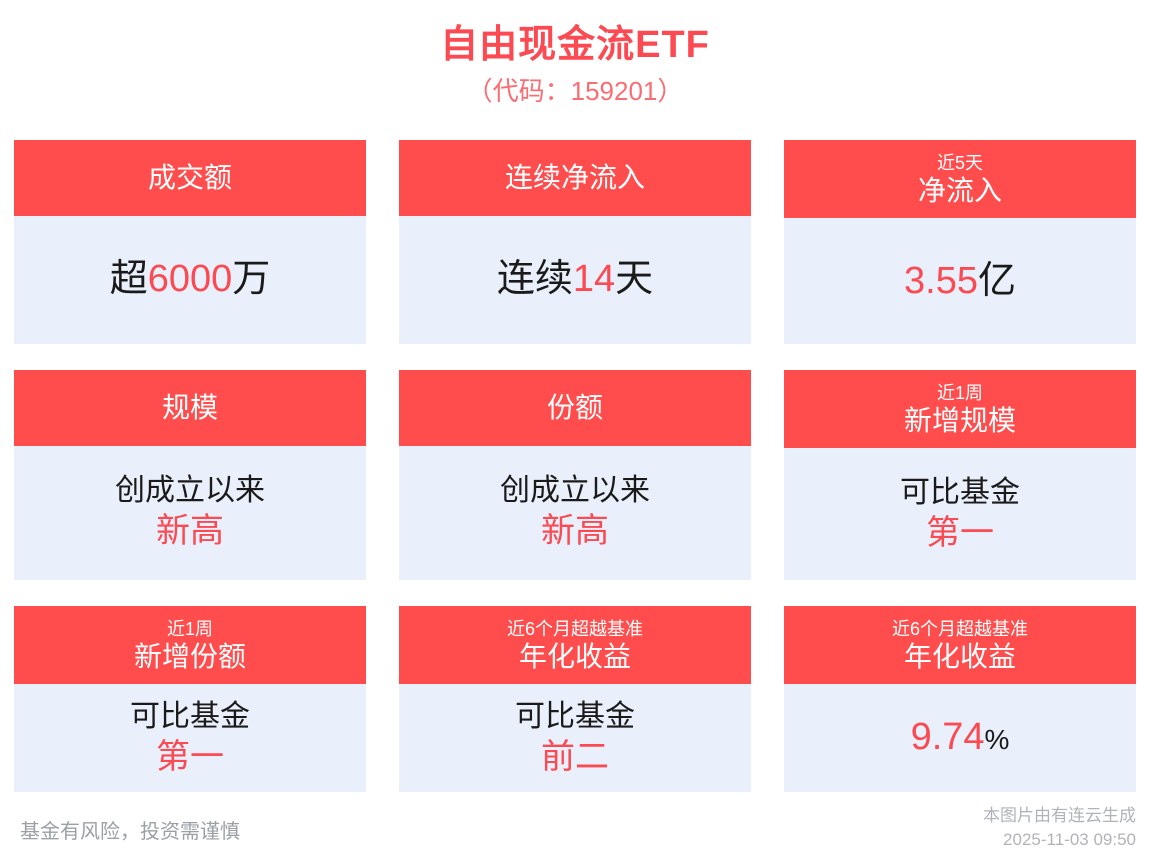  Describe the element at coordinates (575, 45) in the screenshot. I see `page-title: 自由现金流ETF` at that location.